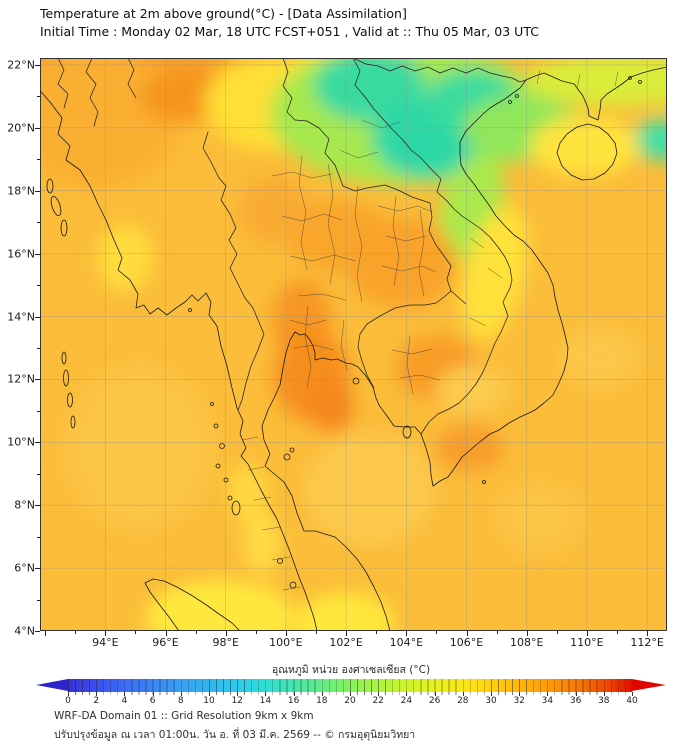 The height and width of the screenshot is (756, 676). What do you see at coordinates (24, 568) in the screenshot?
I see `lat-tick-label: 6°N` at bounding box center [24, 568].